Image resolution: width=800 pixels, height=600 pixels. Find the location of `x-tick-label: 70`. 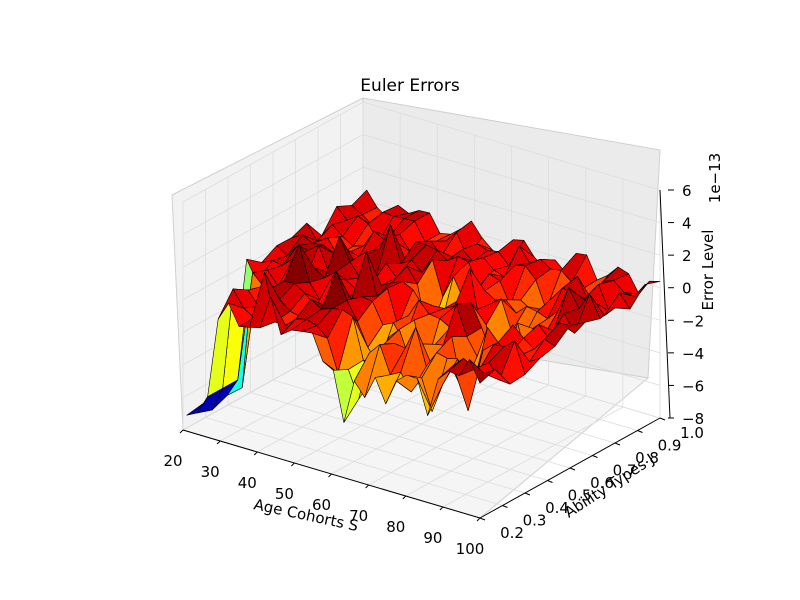

x-tick-label: 70 is located at coordinates (358, 516).